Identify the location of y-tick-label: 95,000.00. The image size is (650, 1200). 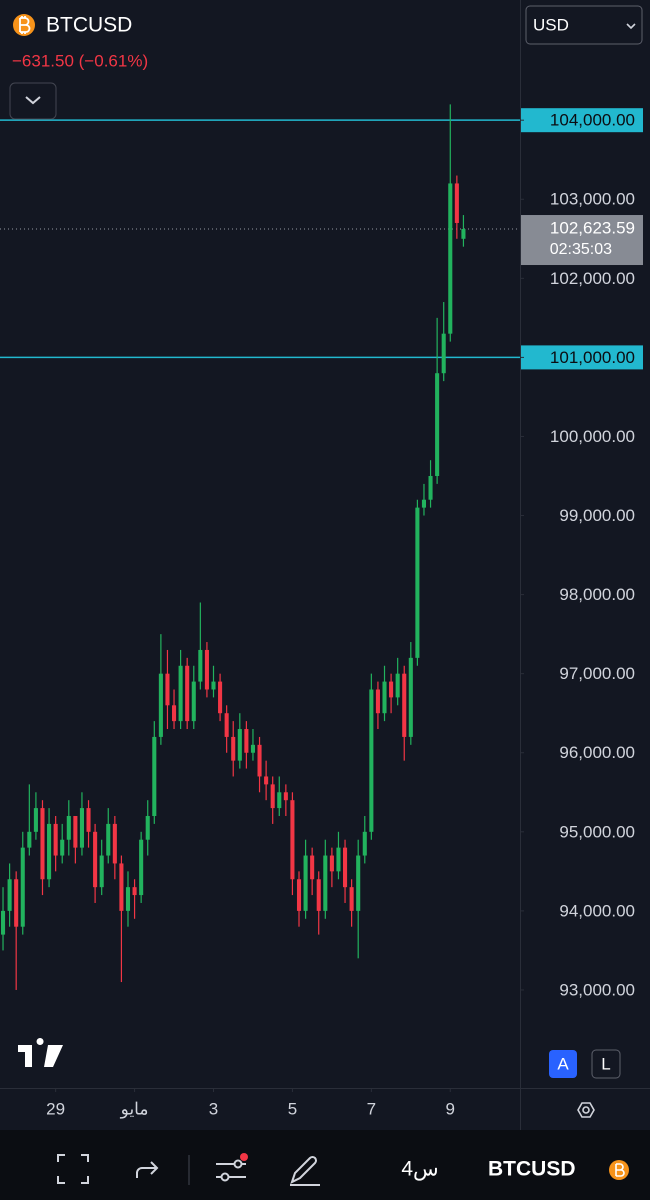
(597, 831).